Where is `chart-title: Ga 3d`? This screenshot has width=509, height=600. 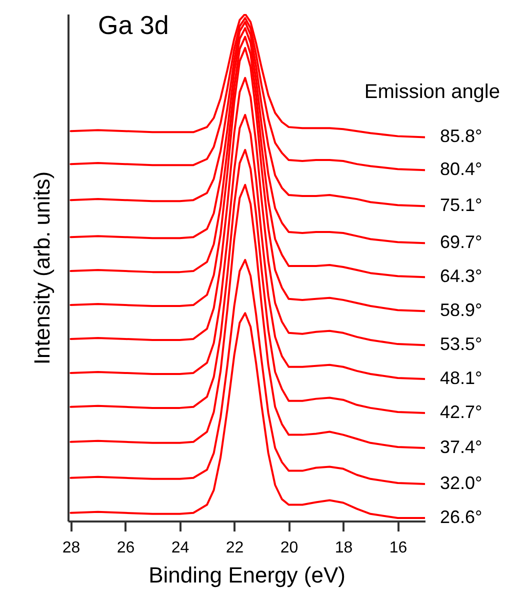
chart-title: Ga 3d is located at coordinates (133, 25).